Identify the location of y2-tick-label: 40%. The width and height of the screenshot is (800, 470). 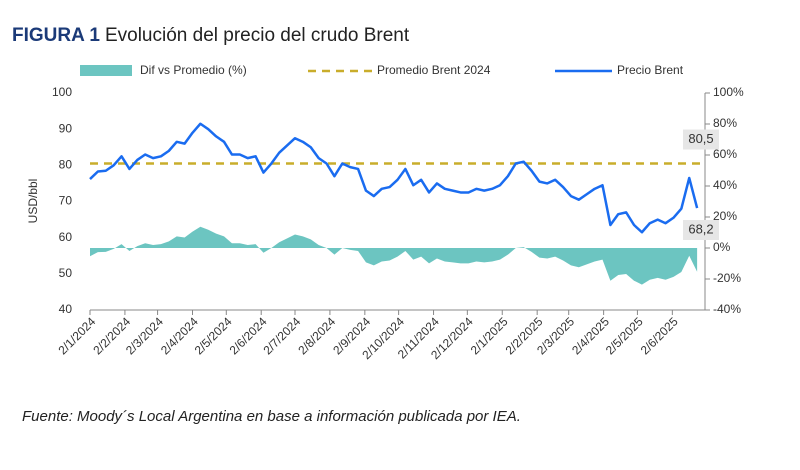
(725, 185).